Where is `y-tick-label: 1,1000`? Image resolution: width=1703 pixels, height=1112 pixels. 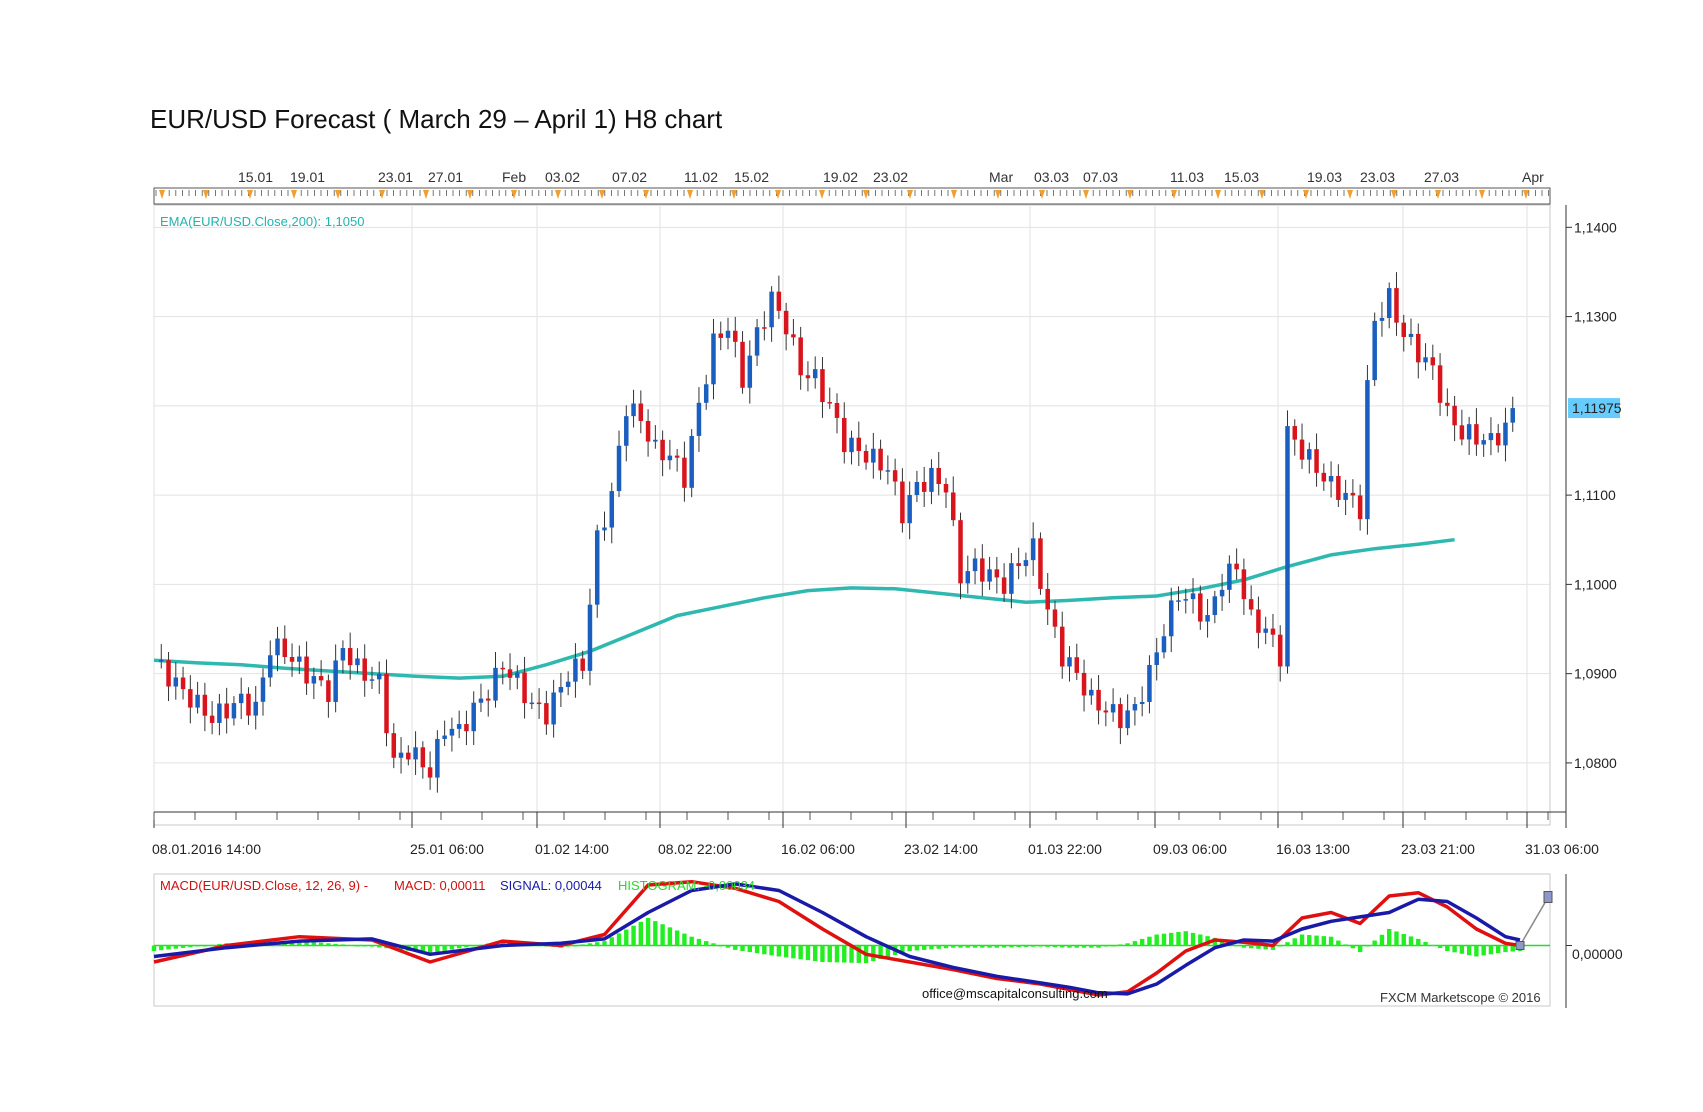 y-tick-label: 1,1000 is located at coordinates (1595, 584).